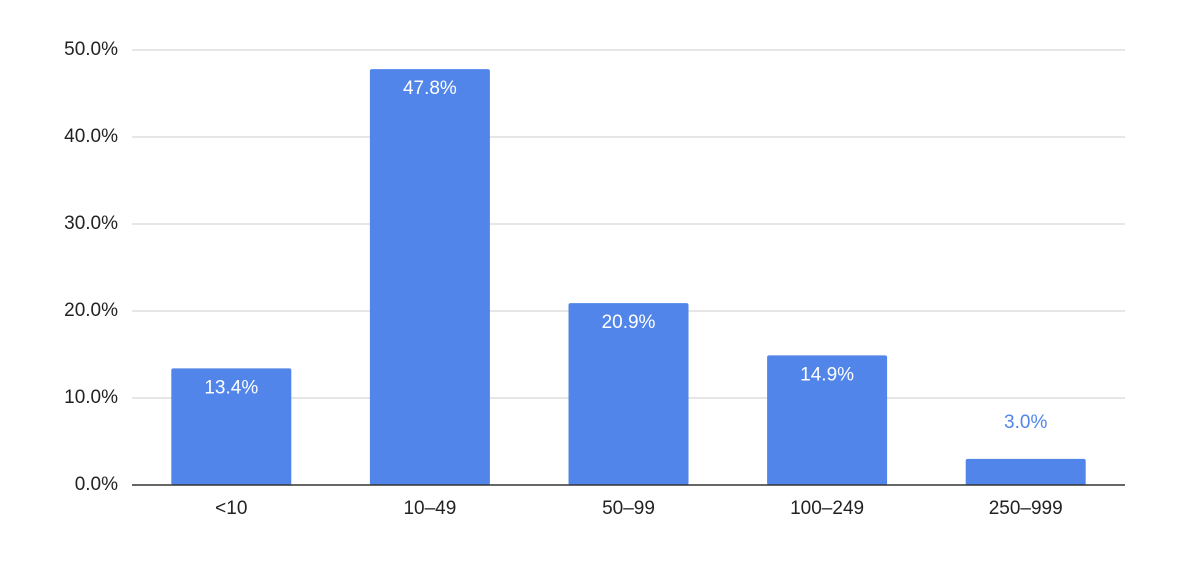 The width and height of the screenshot is (1200, 570). What do you see at coordinates (91, 223) in the screenshot?
I see `y-tick-label: 30.0%` at bounding box center [91, 223].